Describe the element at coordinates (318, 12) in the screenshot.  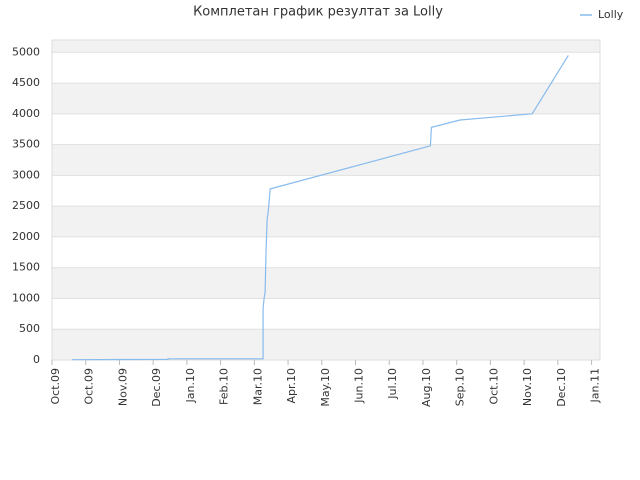
I see `chart-title: Комплетан график резултат за Lolly` at that location.